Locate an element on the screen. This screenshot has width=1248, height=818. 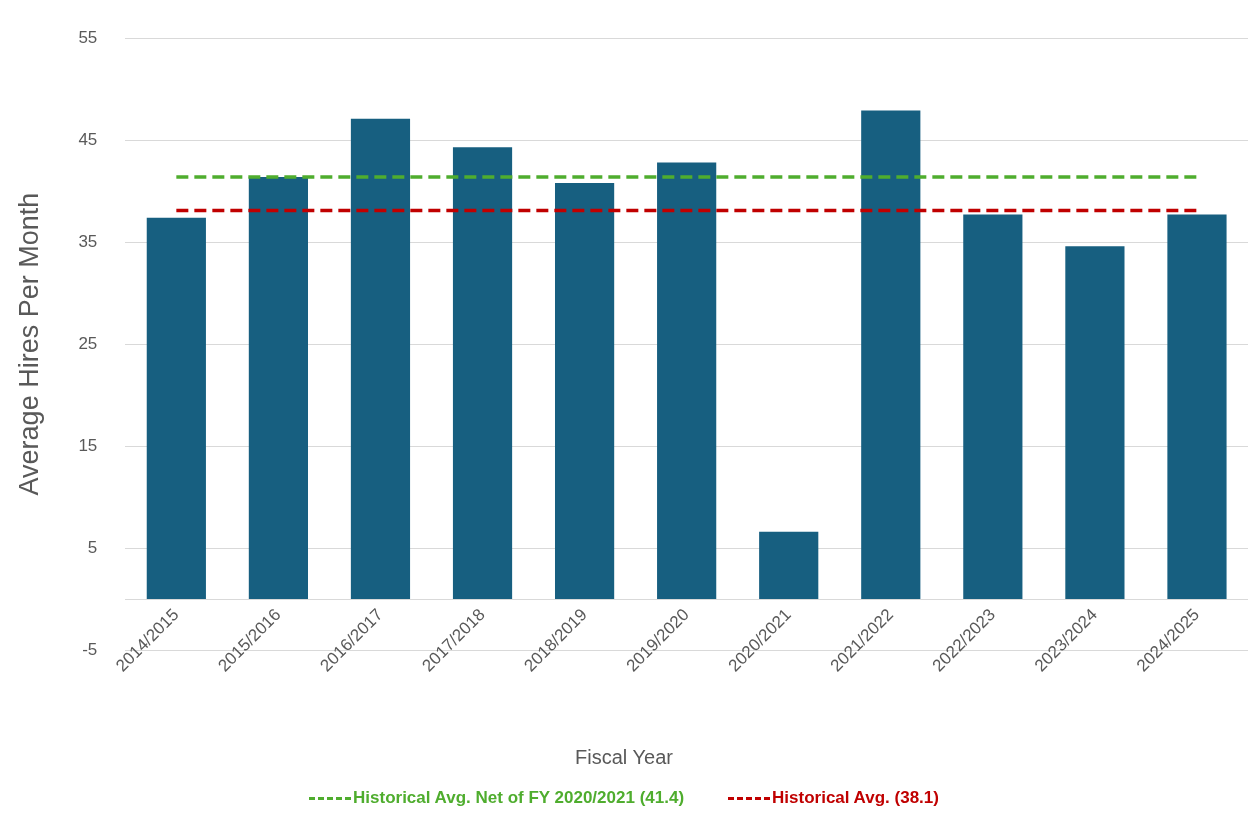
x-axis-title: Fiscal Year is located at coordinates (624, 757).